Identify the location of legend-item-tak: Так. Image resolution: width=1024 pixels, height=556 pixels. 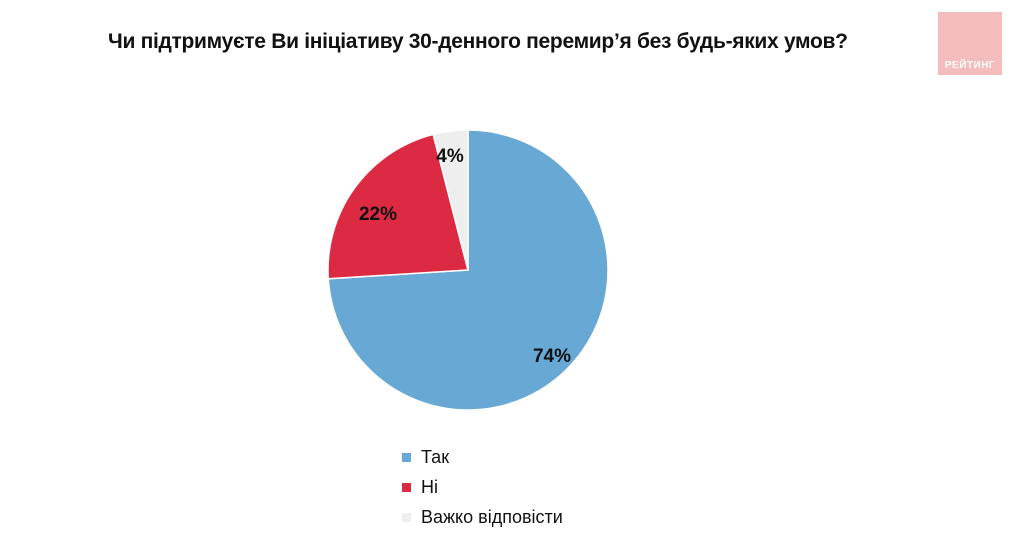
(482, 457).